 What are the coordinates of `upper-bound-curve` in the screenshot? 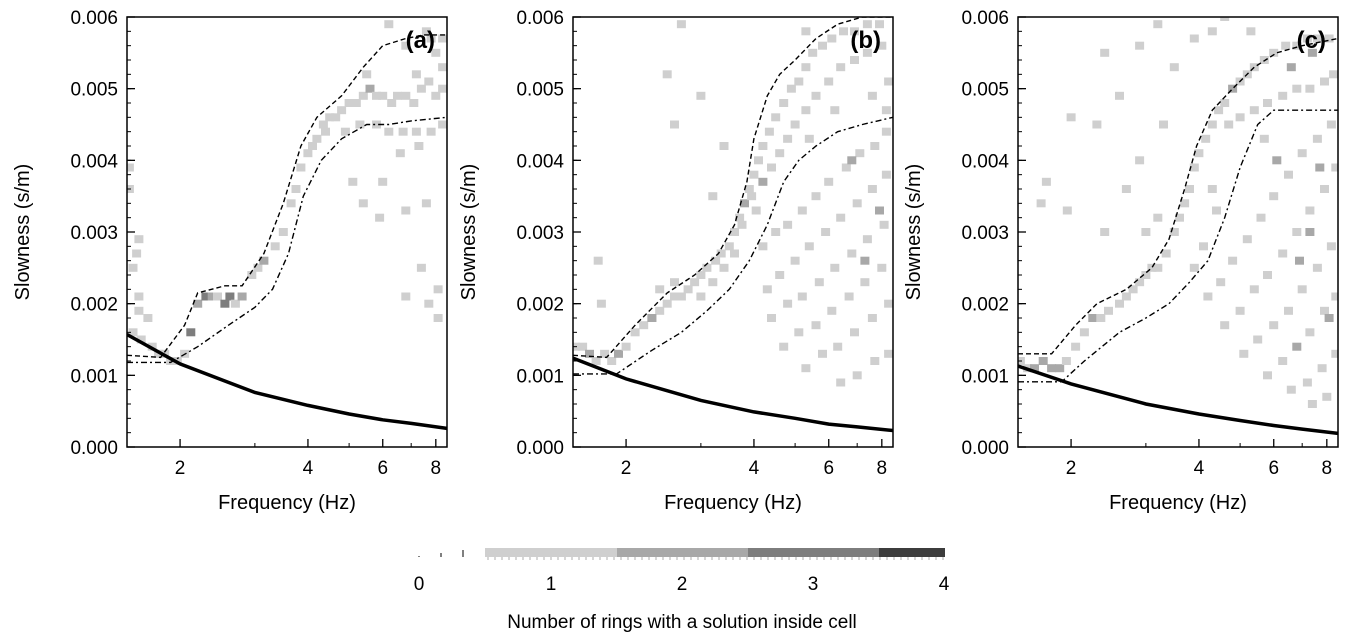 It's located at (287, 196).